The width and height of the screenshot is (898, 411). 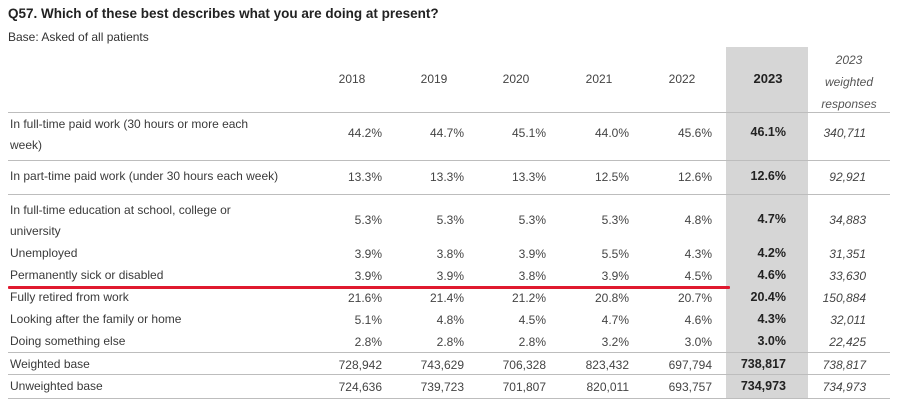 I want to click on cell: 45.1%, so click(x=528, y=133).